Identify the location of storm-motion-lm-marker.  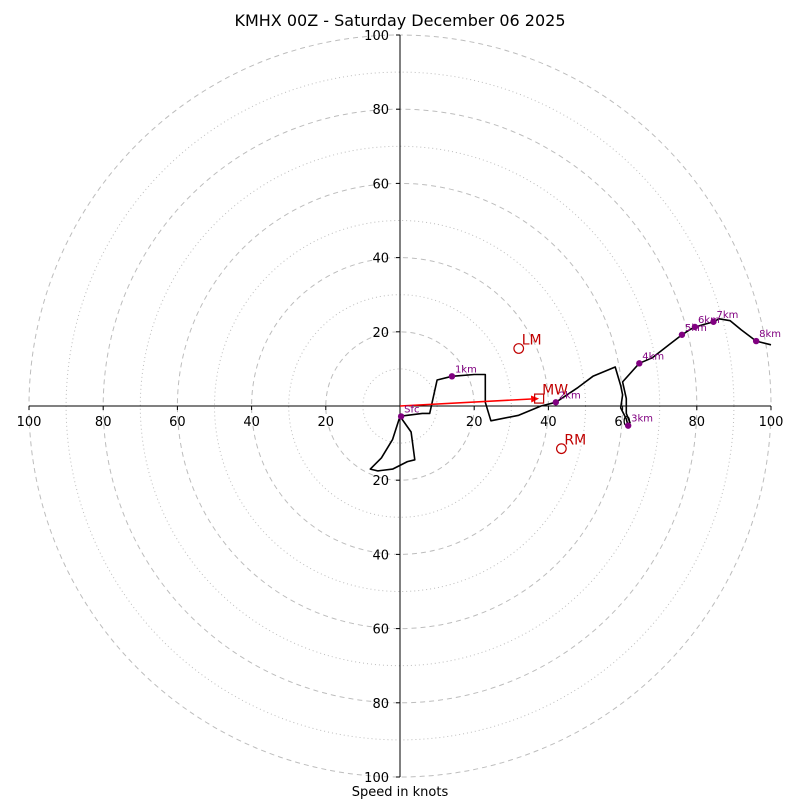
(519, 348).